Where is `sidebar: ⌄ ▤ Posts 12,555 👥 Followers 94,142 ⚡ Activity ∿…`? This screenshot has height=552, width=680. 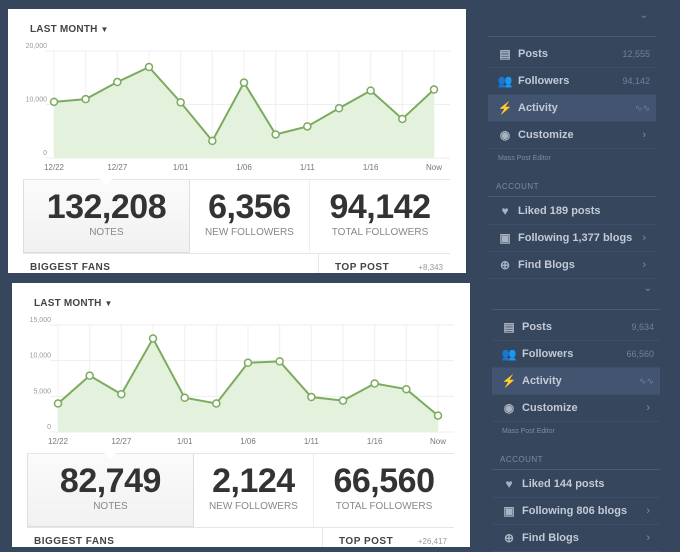
sidebar: ⌄ ▤ Posts 12,555 👥 Followers 94,142 ⚡ Activity ∿… is located at coordinates (572, 139).